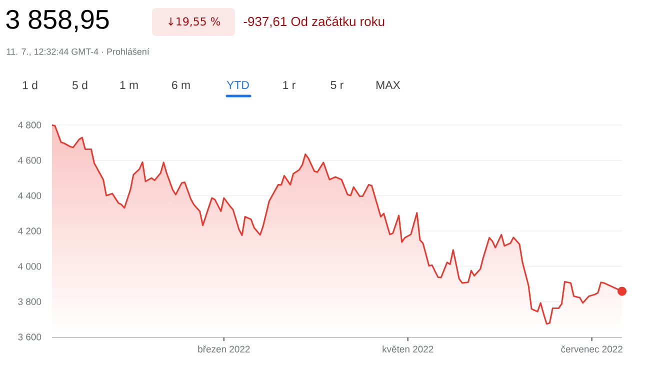 Image resolution: width=650 pixels, height=369 pixels. Describe the element at coordinates (30, 337) in the screenshot. I see `y-tick-label: 3 600` at that location.